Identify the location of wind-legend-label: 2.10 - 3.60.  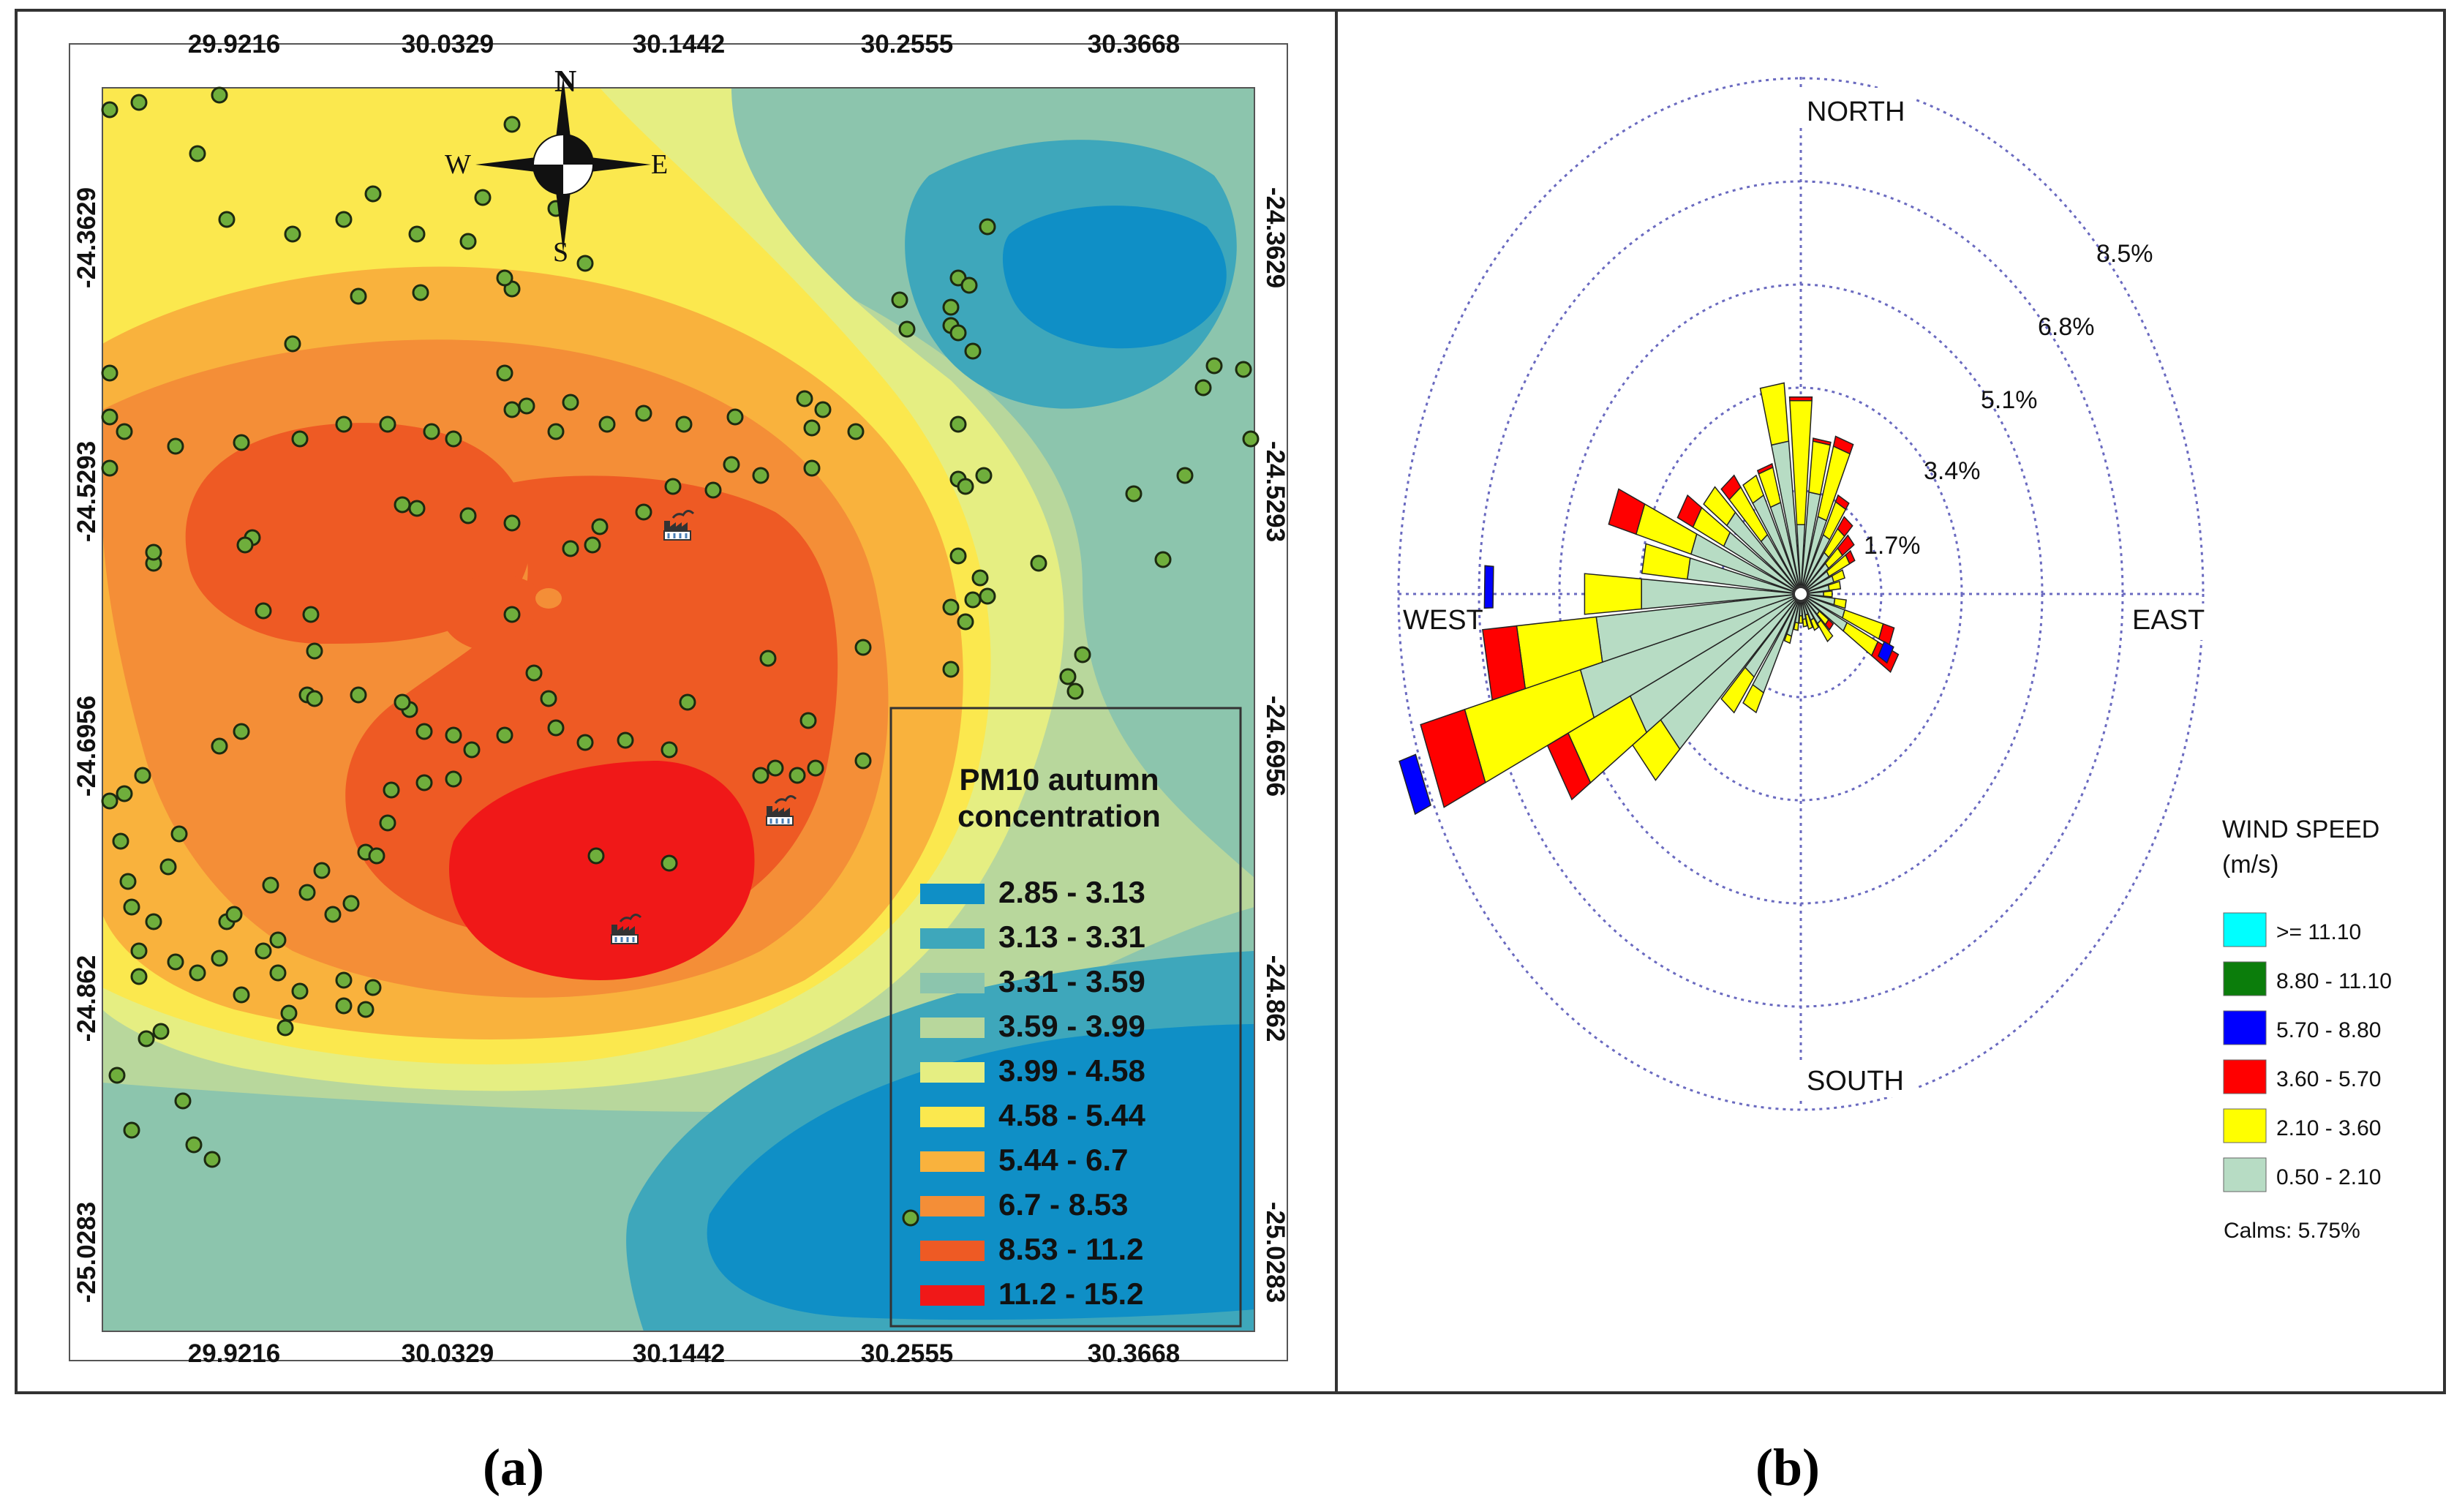
(2328, 1128).